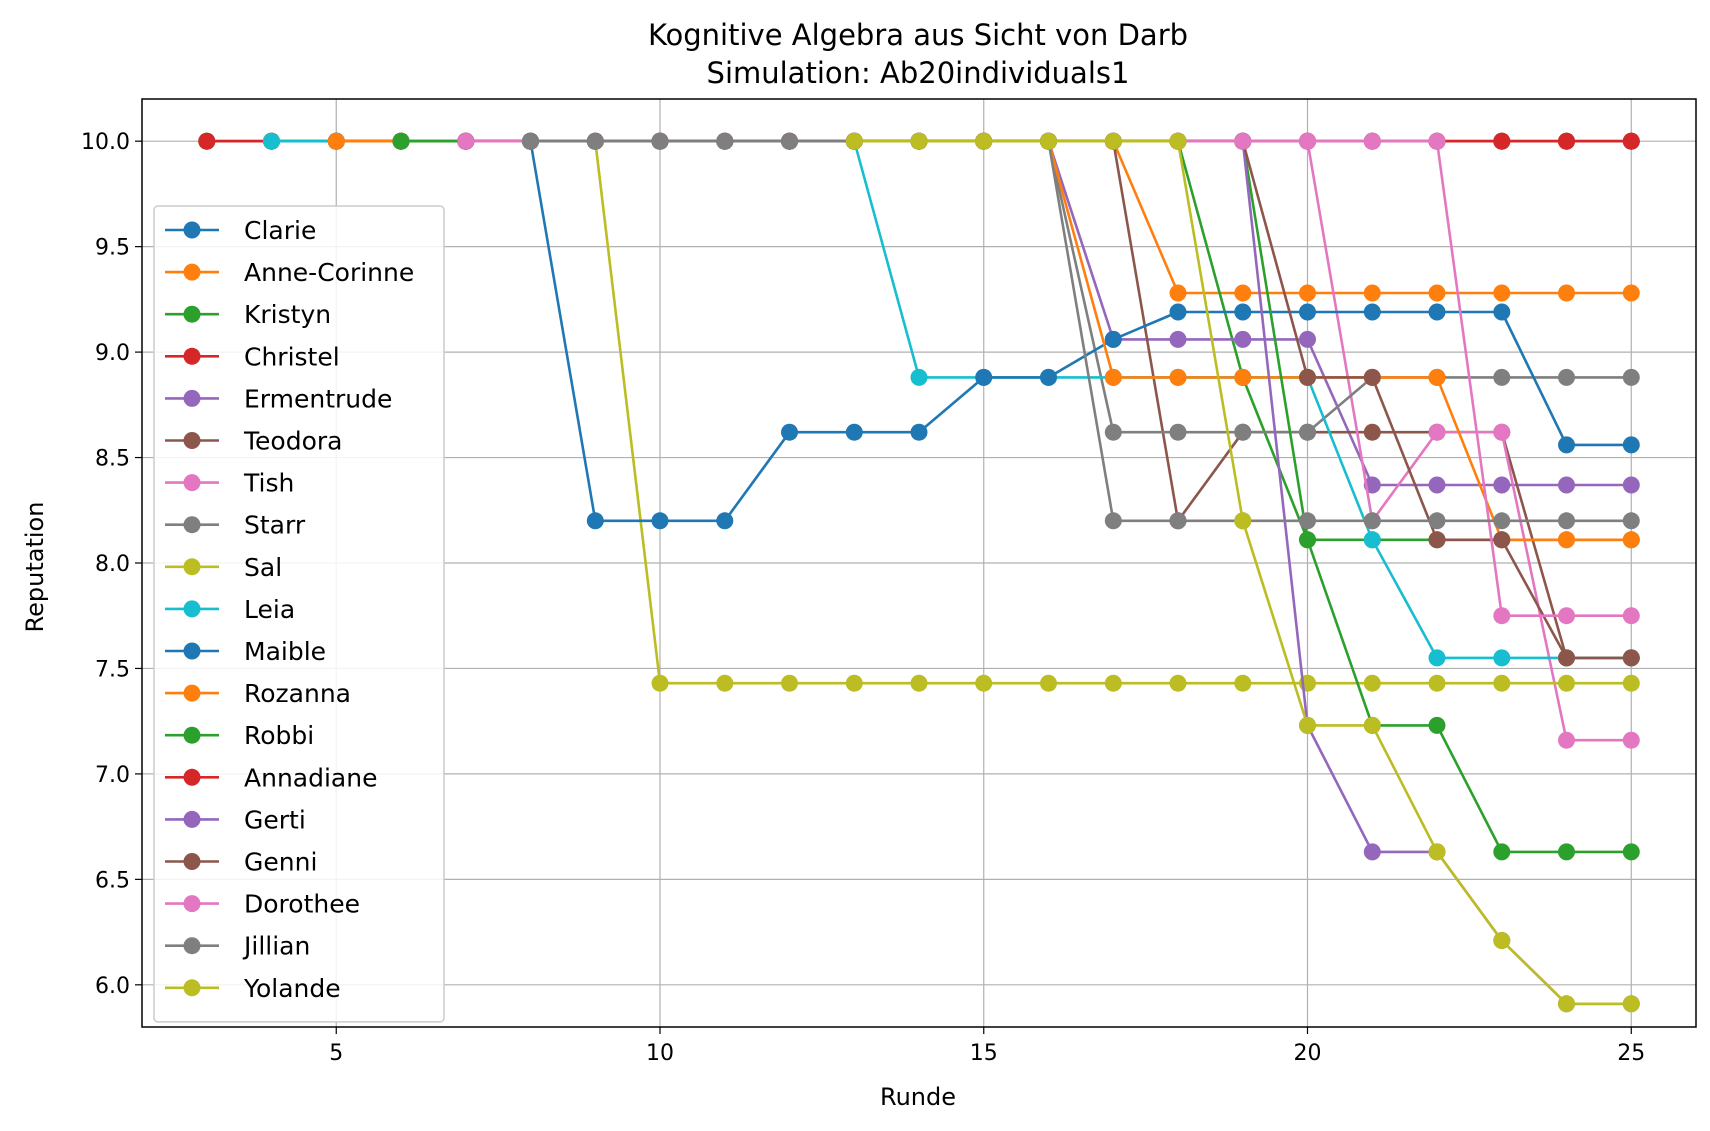 Image resolution: width=1710 pixels, height=1131 pixels. Describe the element at coordinates (280, 230) in the screenshot. I see `legend-label: Clarie` at that location.